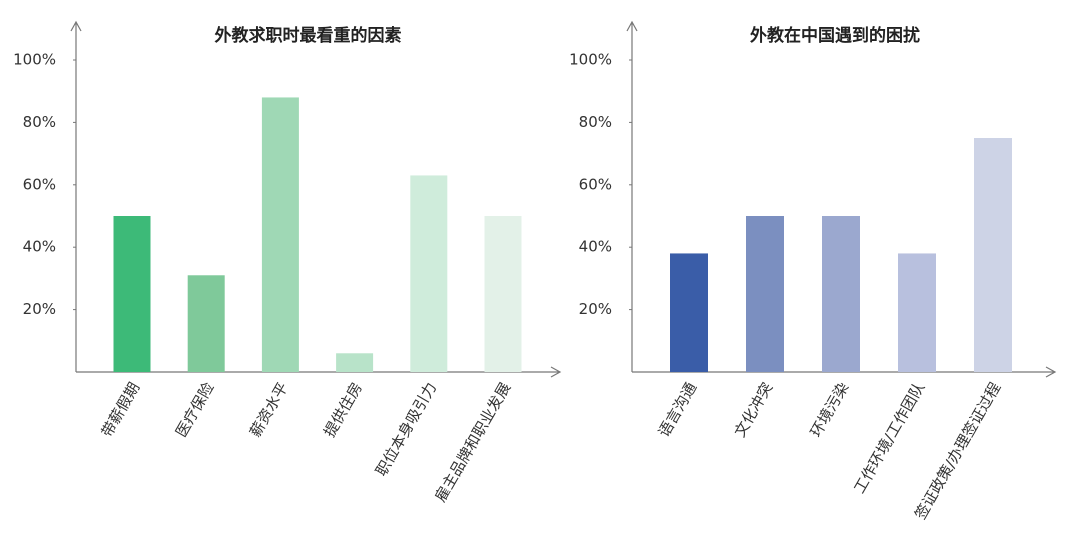 This screenshot has height=546, width=1080. I want to click on x-tick-label: 雇主品牌和职业发展, so click(472, 442).